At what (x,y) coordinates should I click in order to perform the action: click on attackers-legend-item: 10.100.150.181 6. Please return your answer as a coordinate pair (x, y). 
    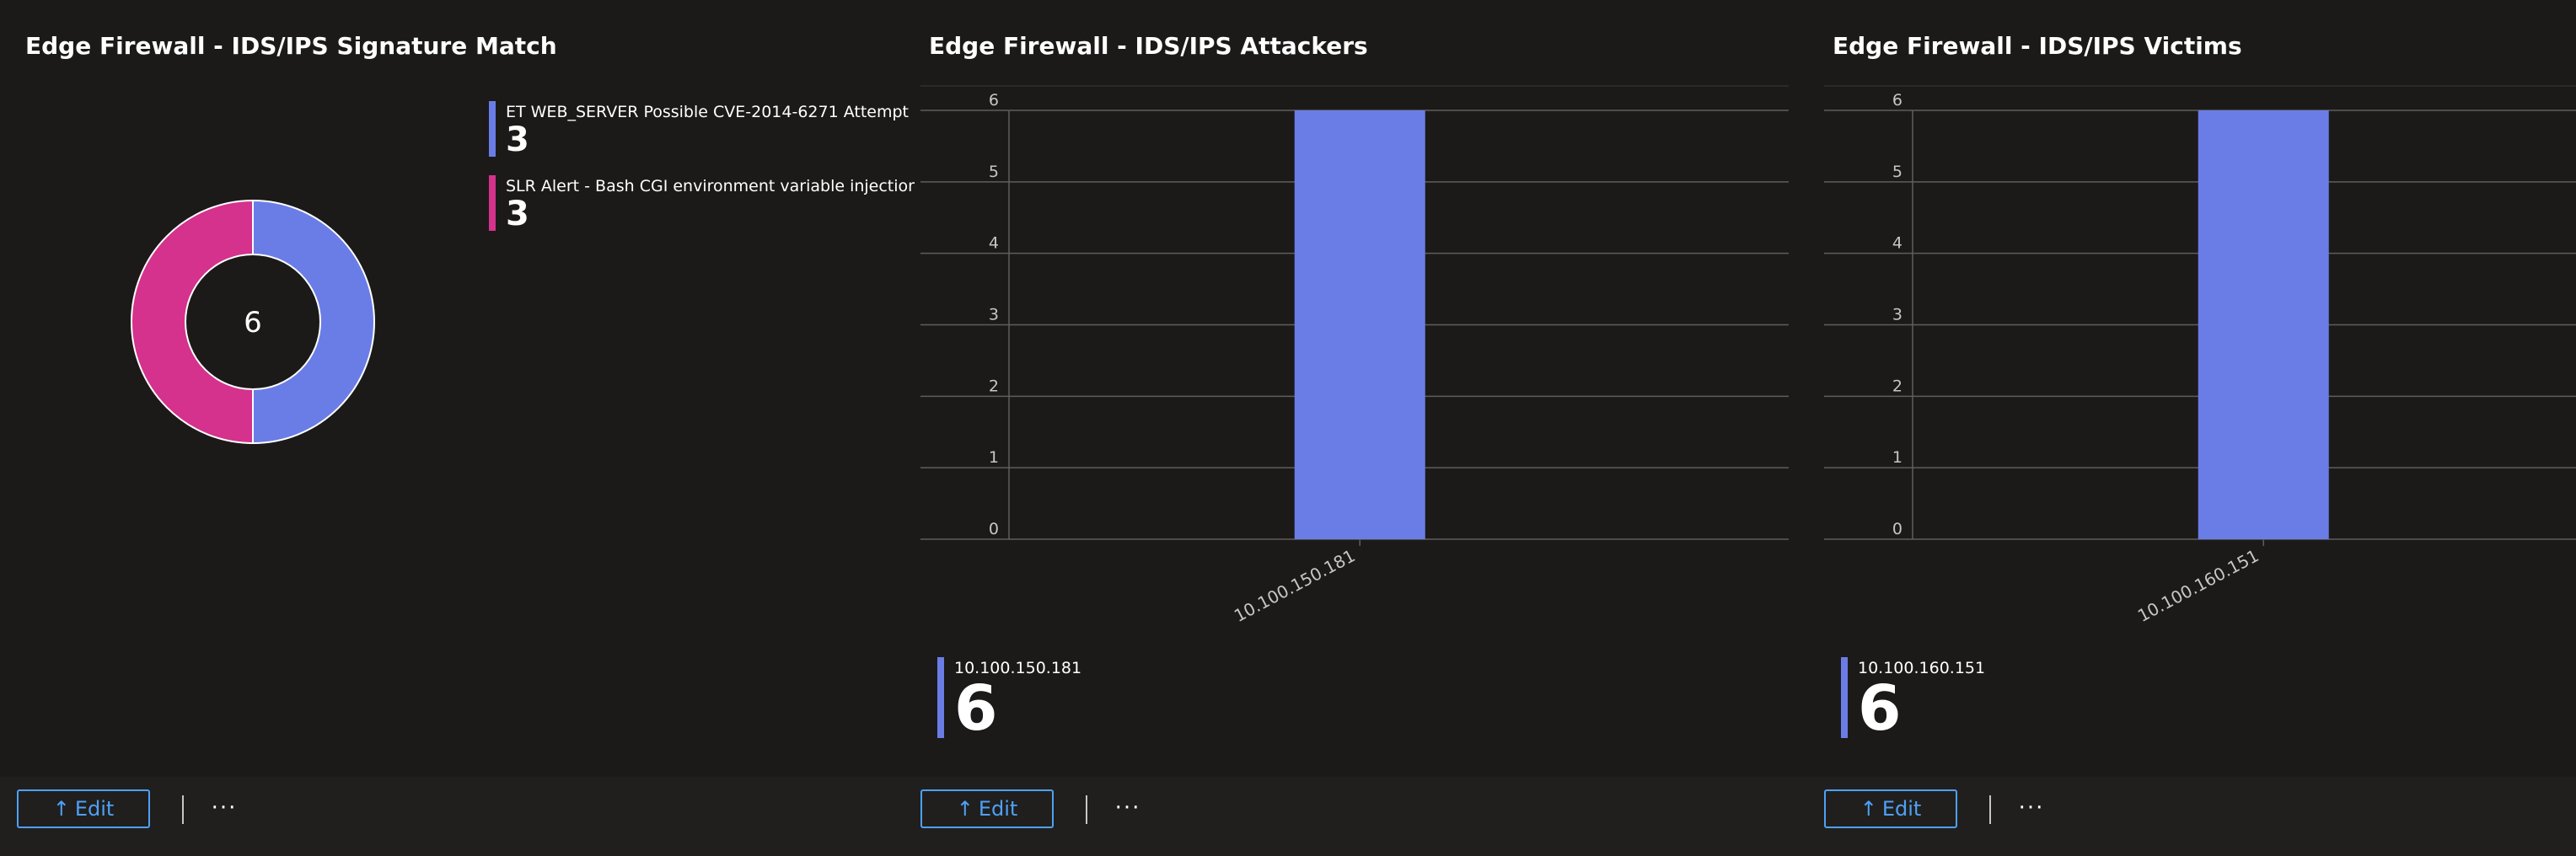
    Looking at the image, I should click on (1009, 701).